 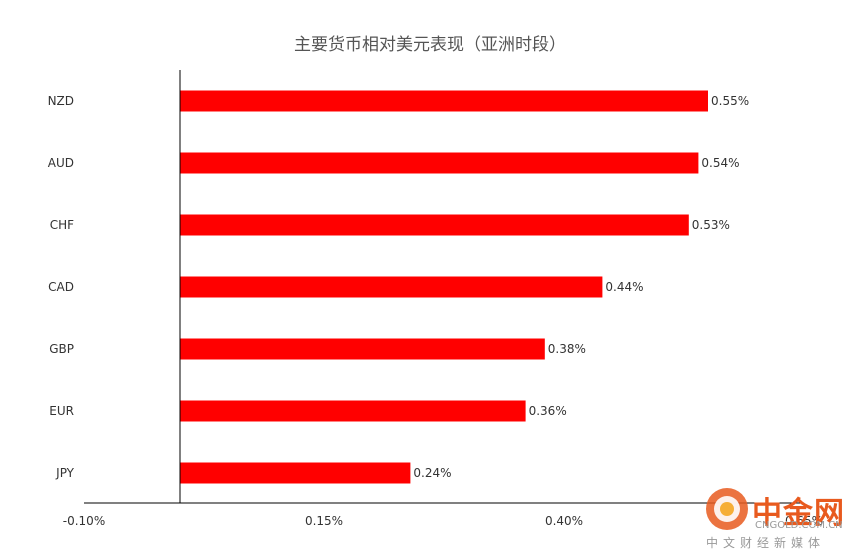 I want to click on category-label-eur: EUR, so click(x=61, y=411).